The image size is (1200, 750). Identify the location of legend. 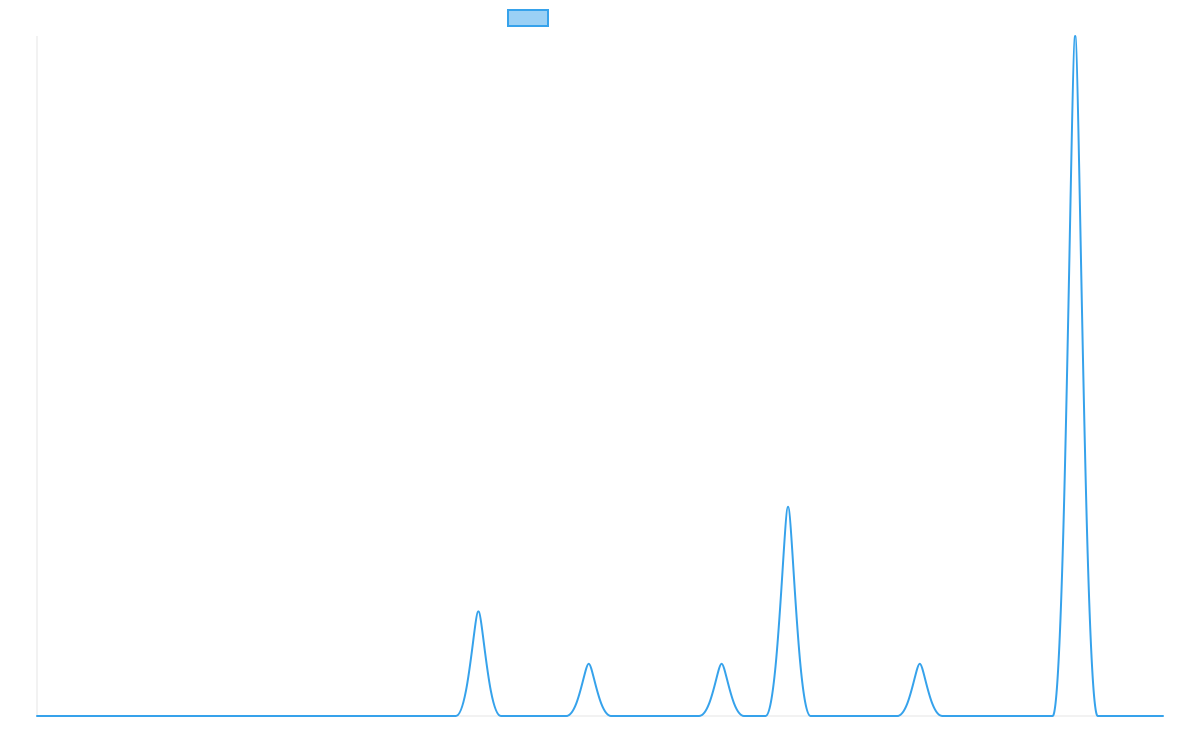
(528, 18).